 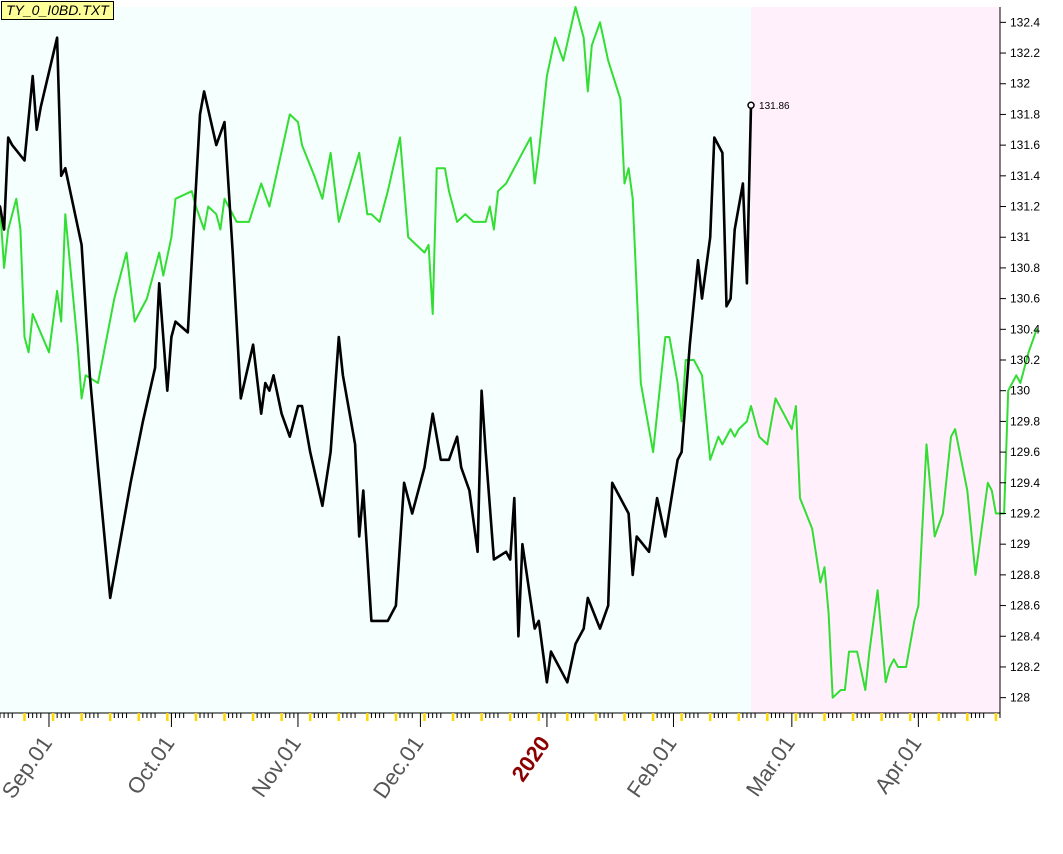 What do you see at coordinates (1025, 483) in the screenshot?
I see `y-tick-label: 129.4` at bounding box center [1025, 483].